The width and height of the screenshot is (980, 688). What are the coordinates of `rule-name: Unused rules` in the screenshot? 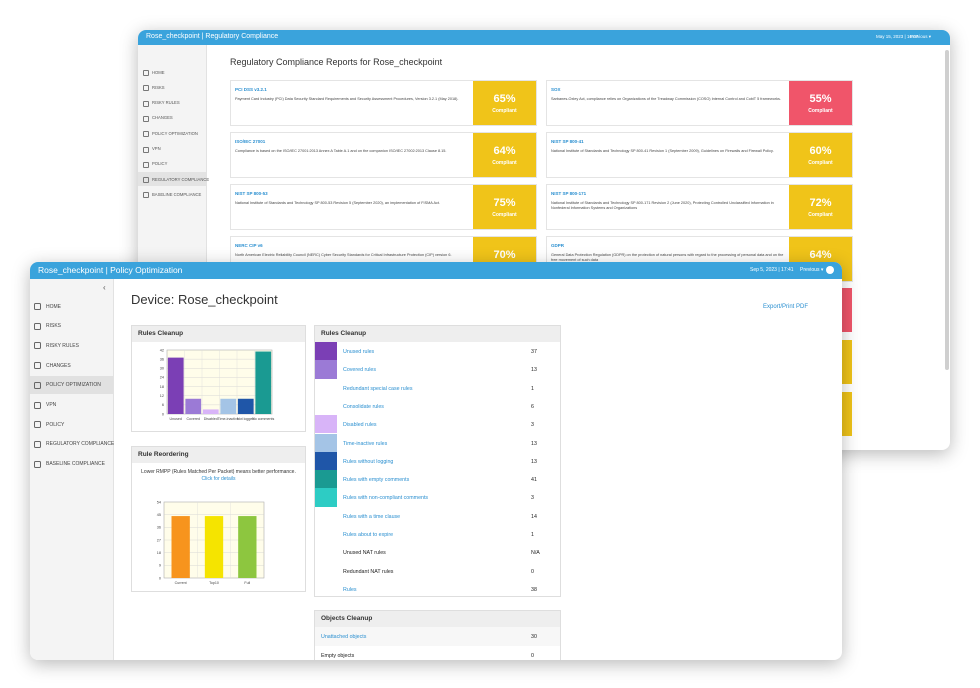 It's located at (359, 352).